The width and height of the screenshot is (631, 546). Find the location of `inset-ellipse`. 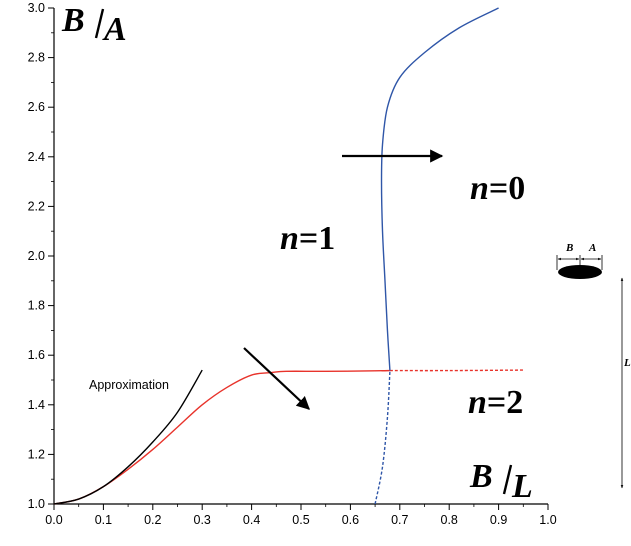

inset-ellipse is located at coordinates (580, 272).